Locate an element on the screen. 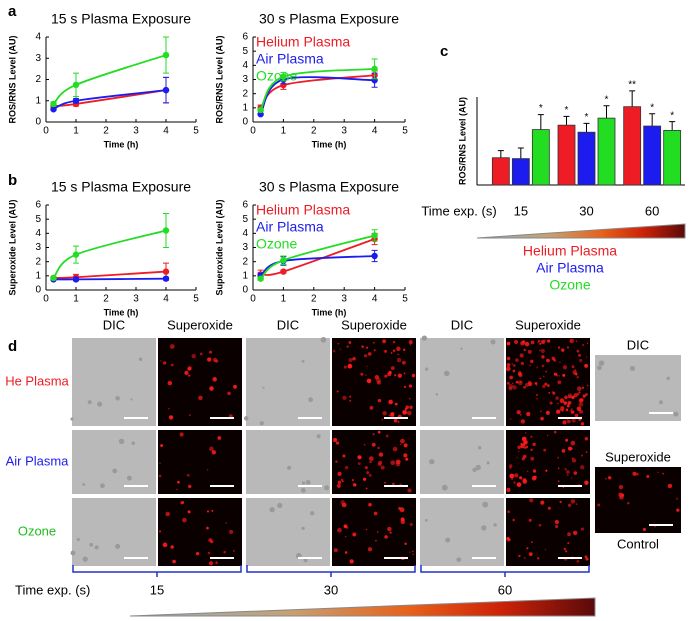  x-tick-label: 3 is located at coordinates (136, 299).